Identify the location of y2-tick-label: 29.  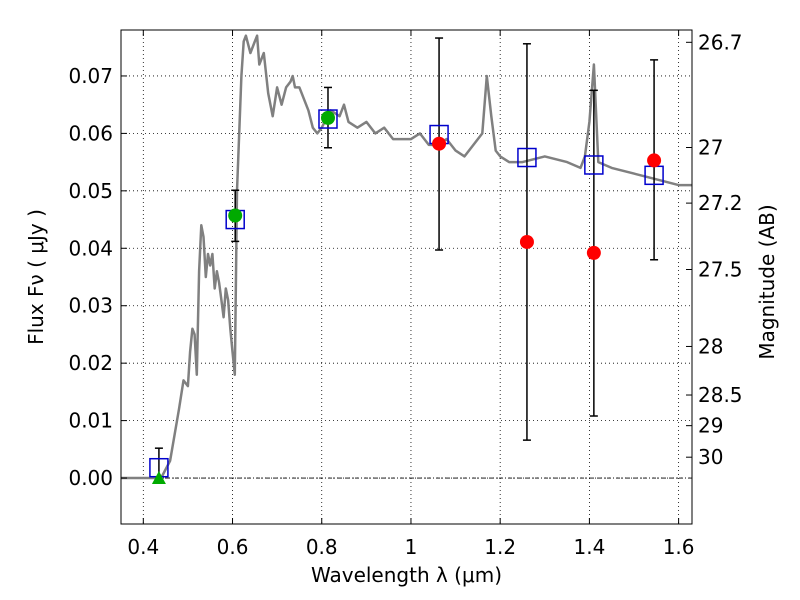
(710, 426).